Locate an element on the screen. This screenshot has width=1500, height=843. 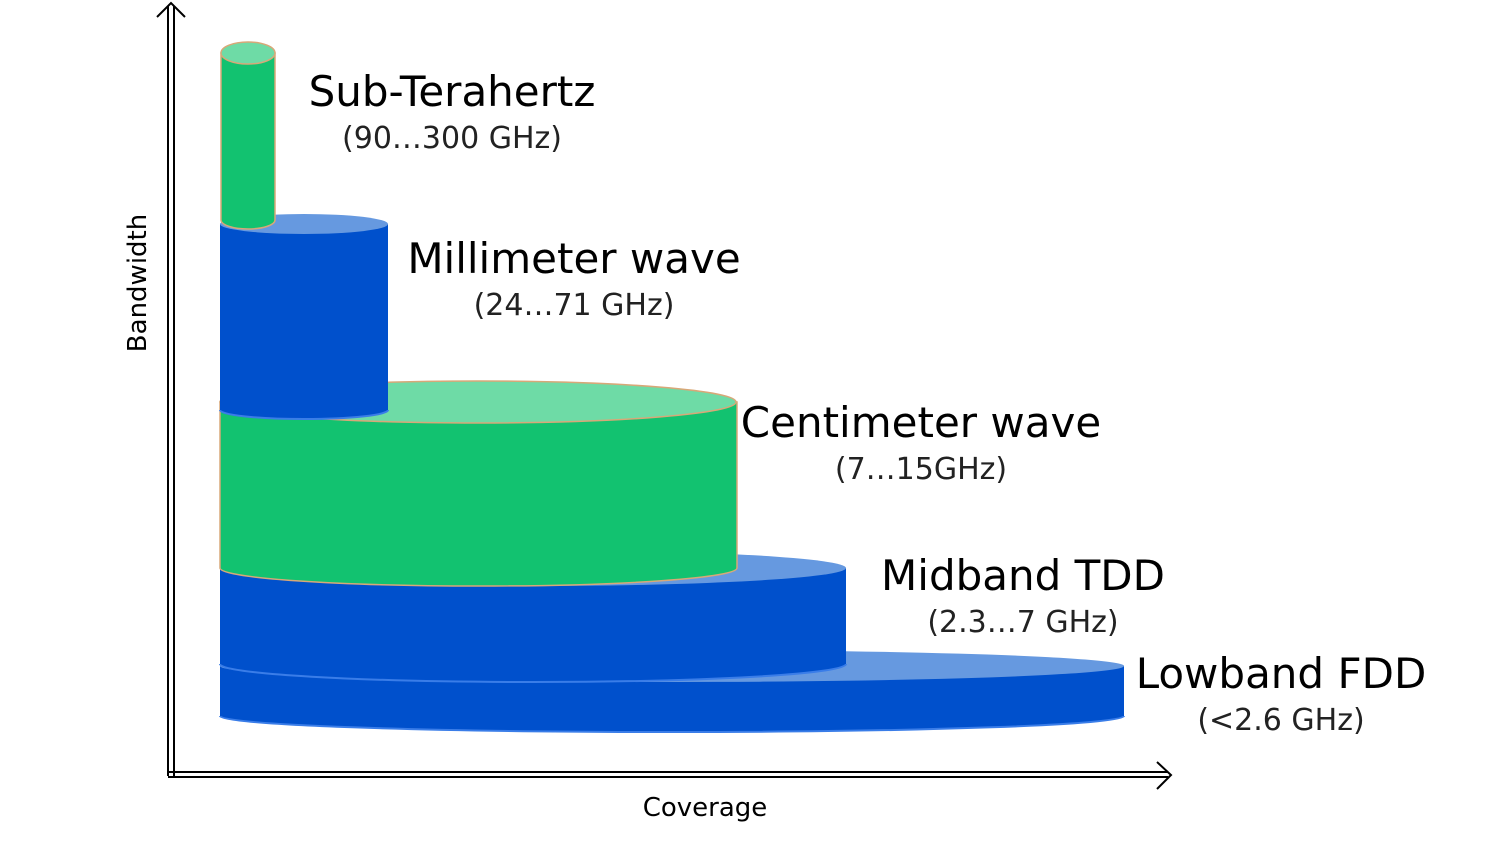
x-axis is located at coordinates (670, 775).